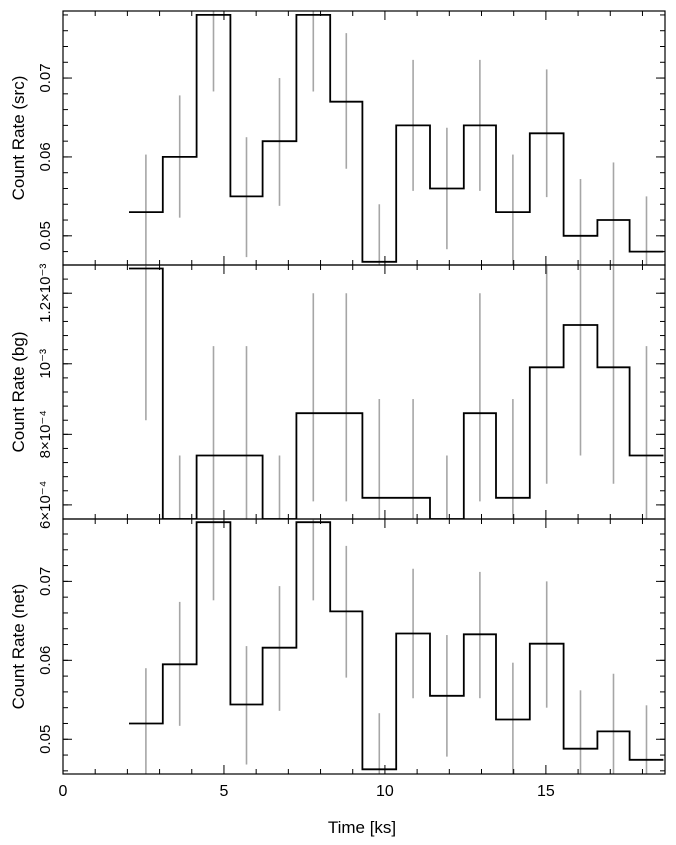 This screenshot has width=676, height=845. I want to click on y-axis-label: Count Rate (src), so click(18, 138).